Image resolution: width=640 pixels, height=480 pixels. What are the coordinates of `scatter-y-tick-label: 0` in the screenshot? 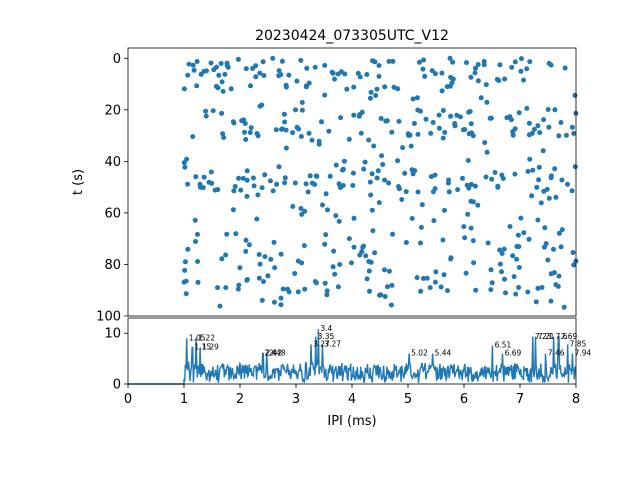 It's located at (117, 59).